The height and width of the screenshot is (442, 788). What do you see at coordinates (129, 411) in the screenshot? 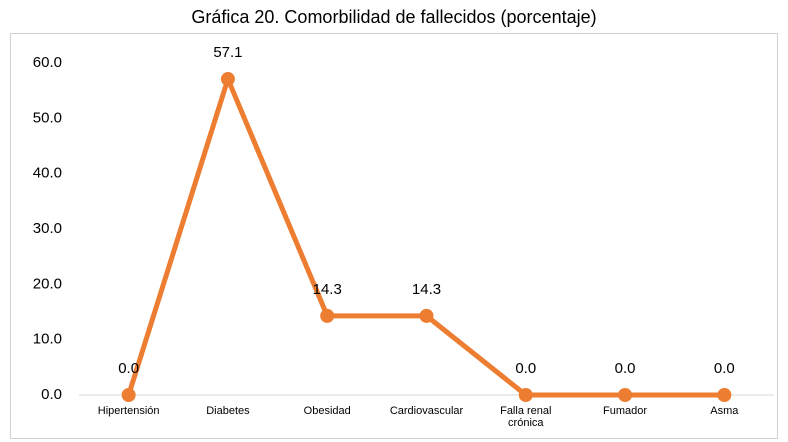
I see `x-tick-label: Hipertensión` at bounding box center [129, 411].